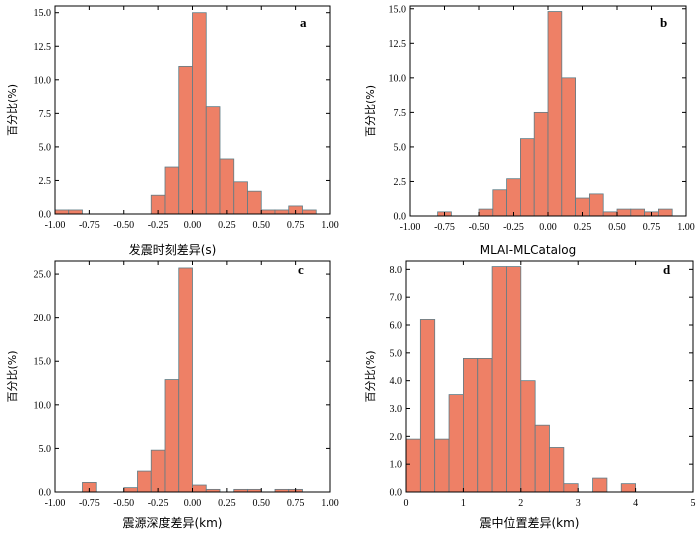 The height and width of the screenshot is (533, 700). Describe the element at coordinates (463, 503) in the screenshot. I see `x-tick-label: 1` at that location.